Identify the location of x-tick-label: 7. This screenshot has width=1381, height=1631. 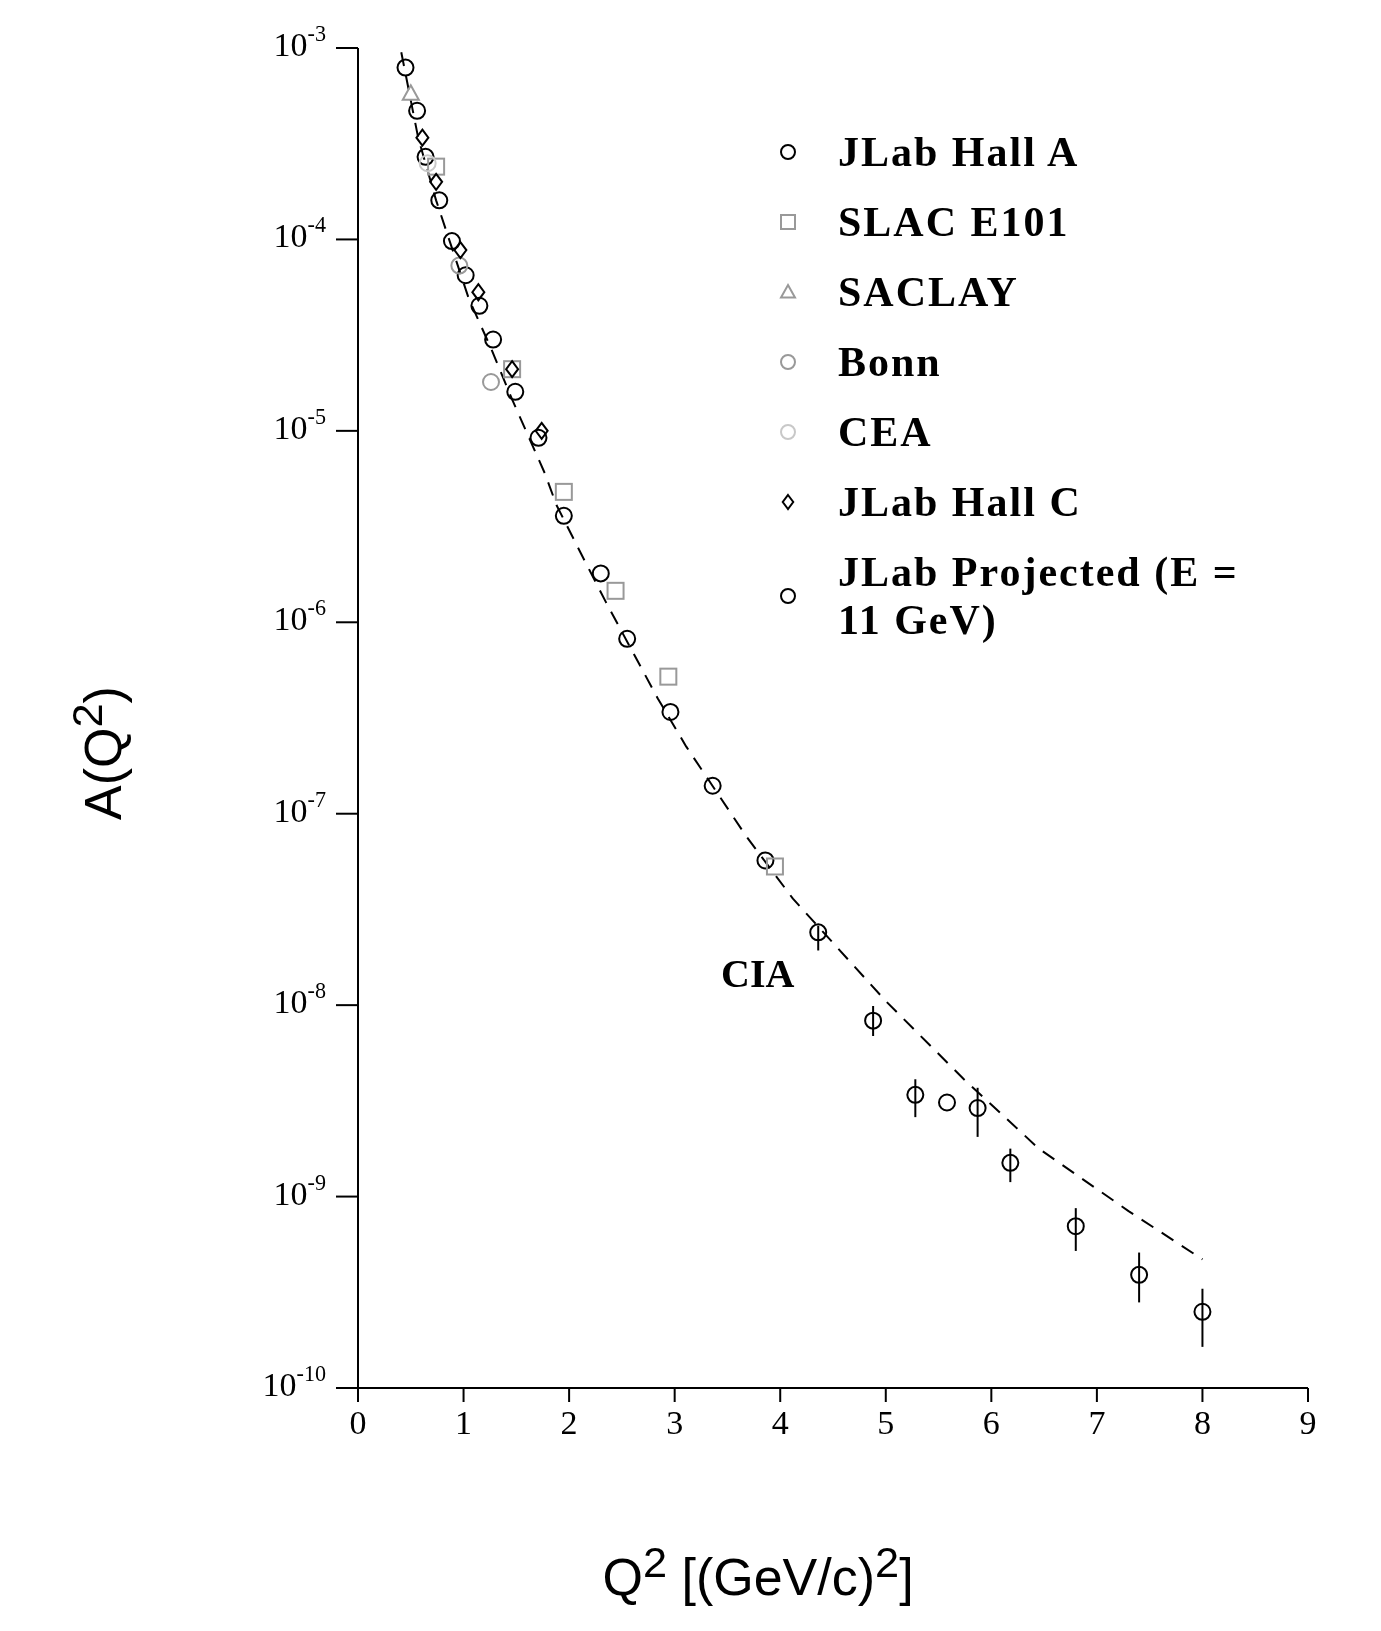
(1097, 1422).